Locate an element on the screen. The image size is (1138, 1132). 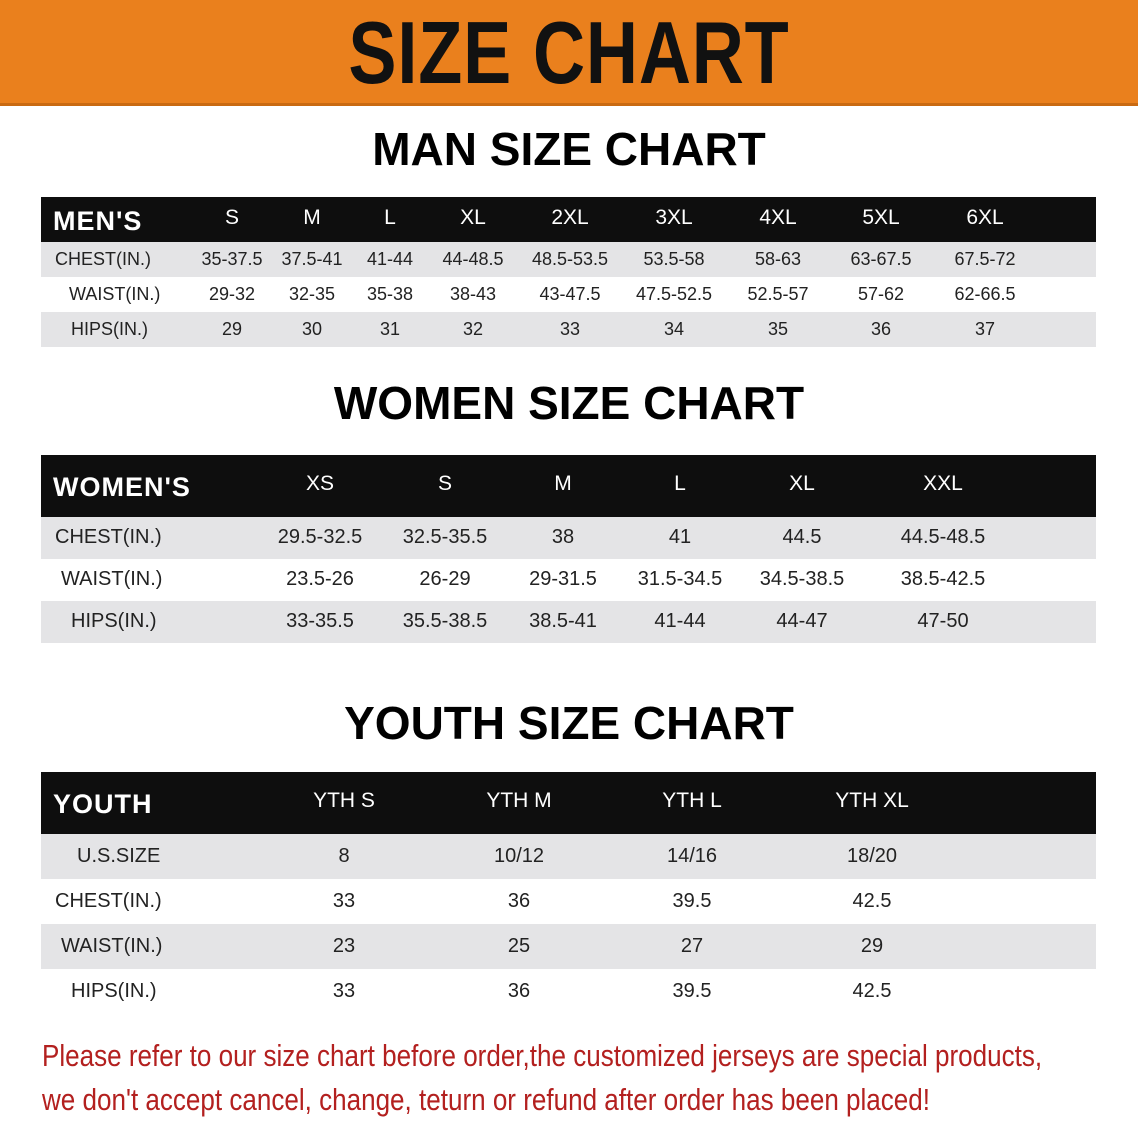
size-column-header: YTH XL is located at coordinates (872, 800).